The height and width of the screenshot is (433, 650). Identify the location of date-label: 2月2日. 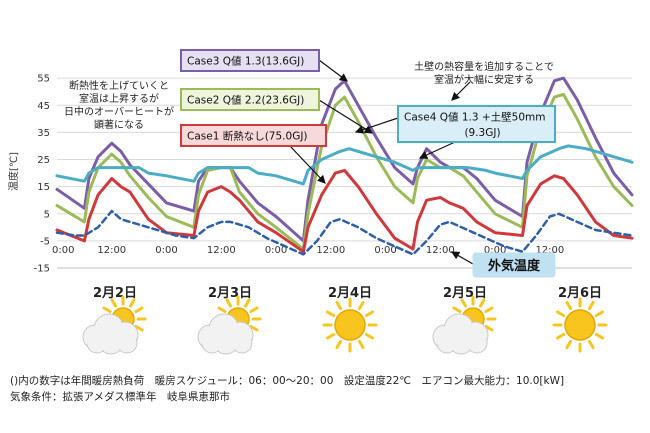
(115, 293).